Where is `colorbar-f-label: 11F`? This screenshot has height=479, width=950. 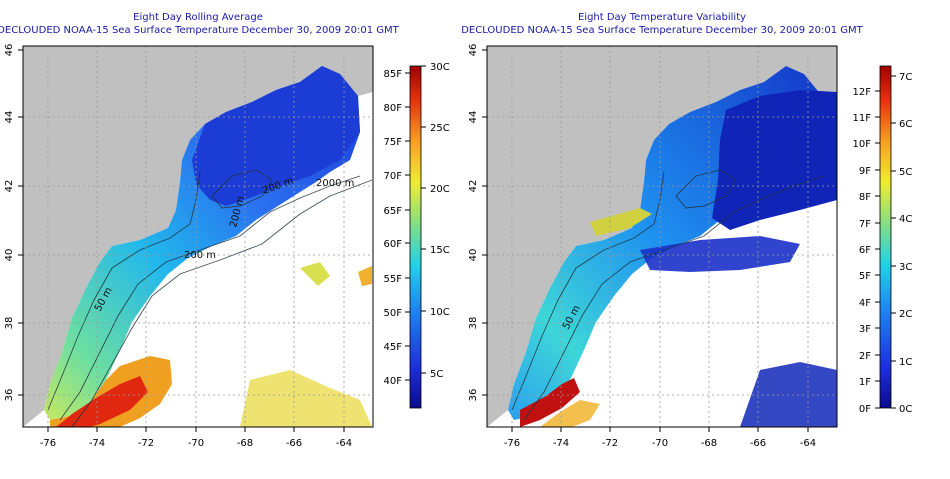
colorbar-f-label: 11F is located at coordinates (862, 118).